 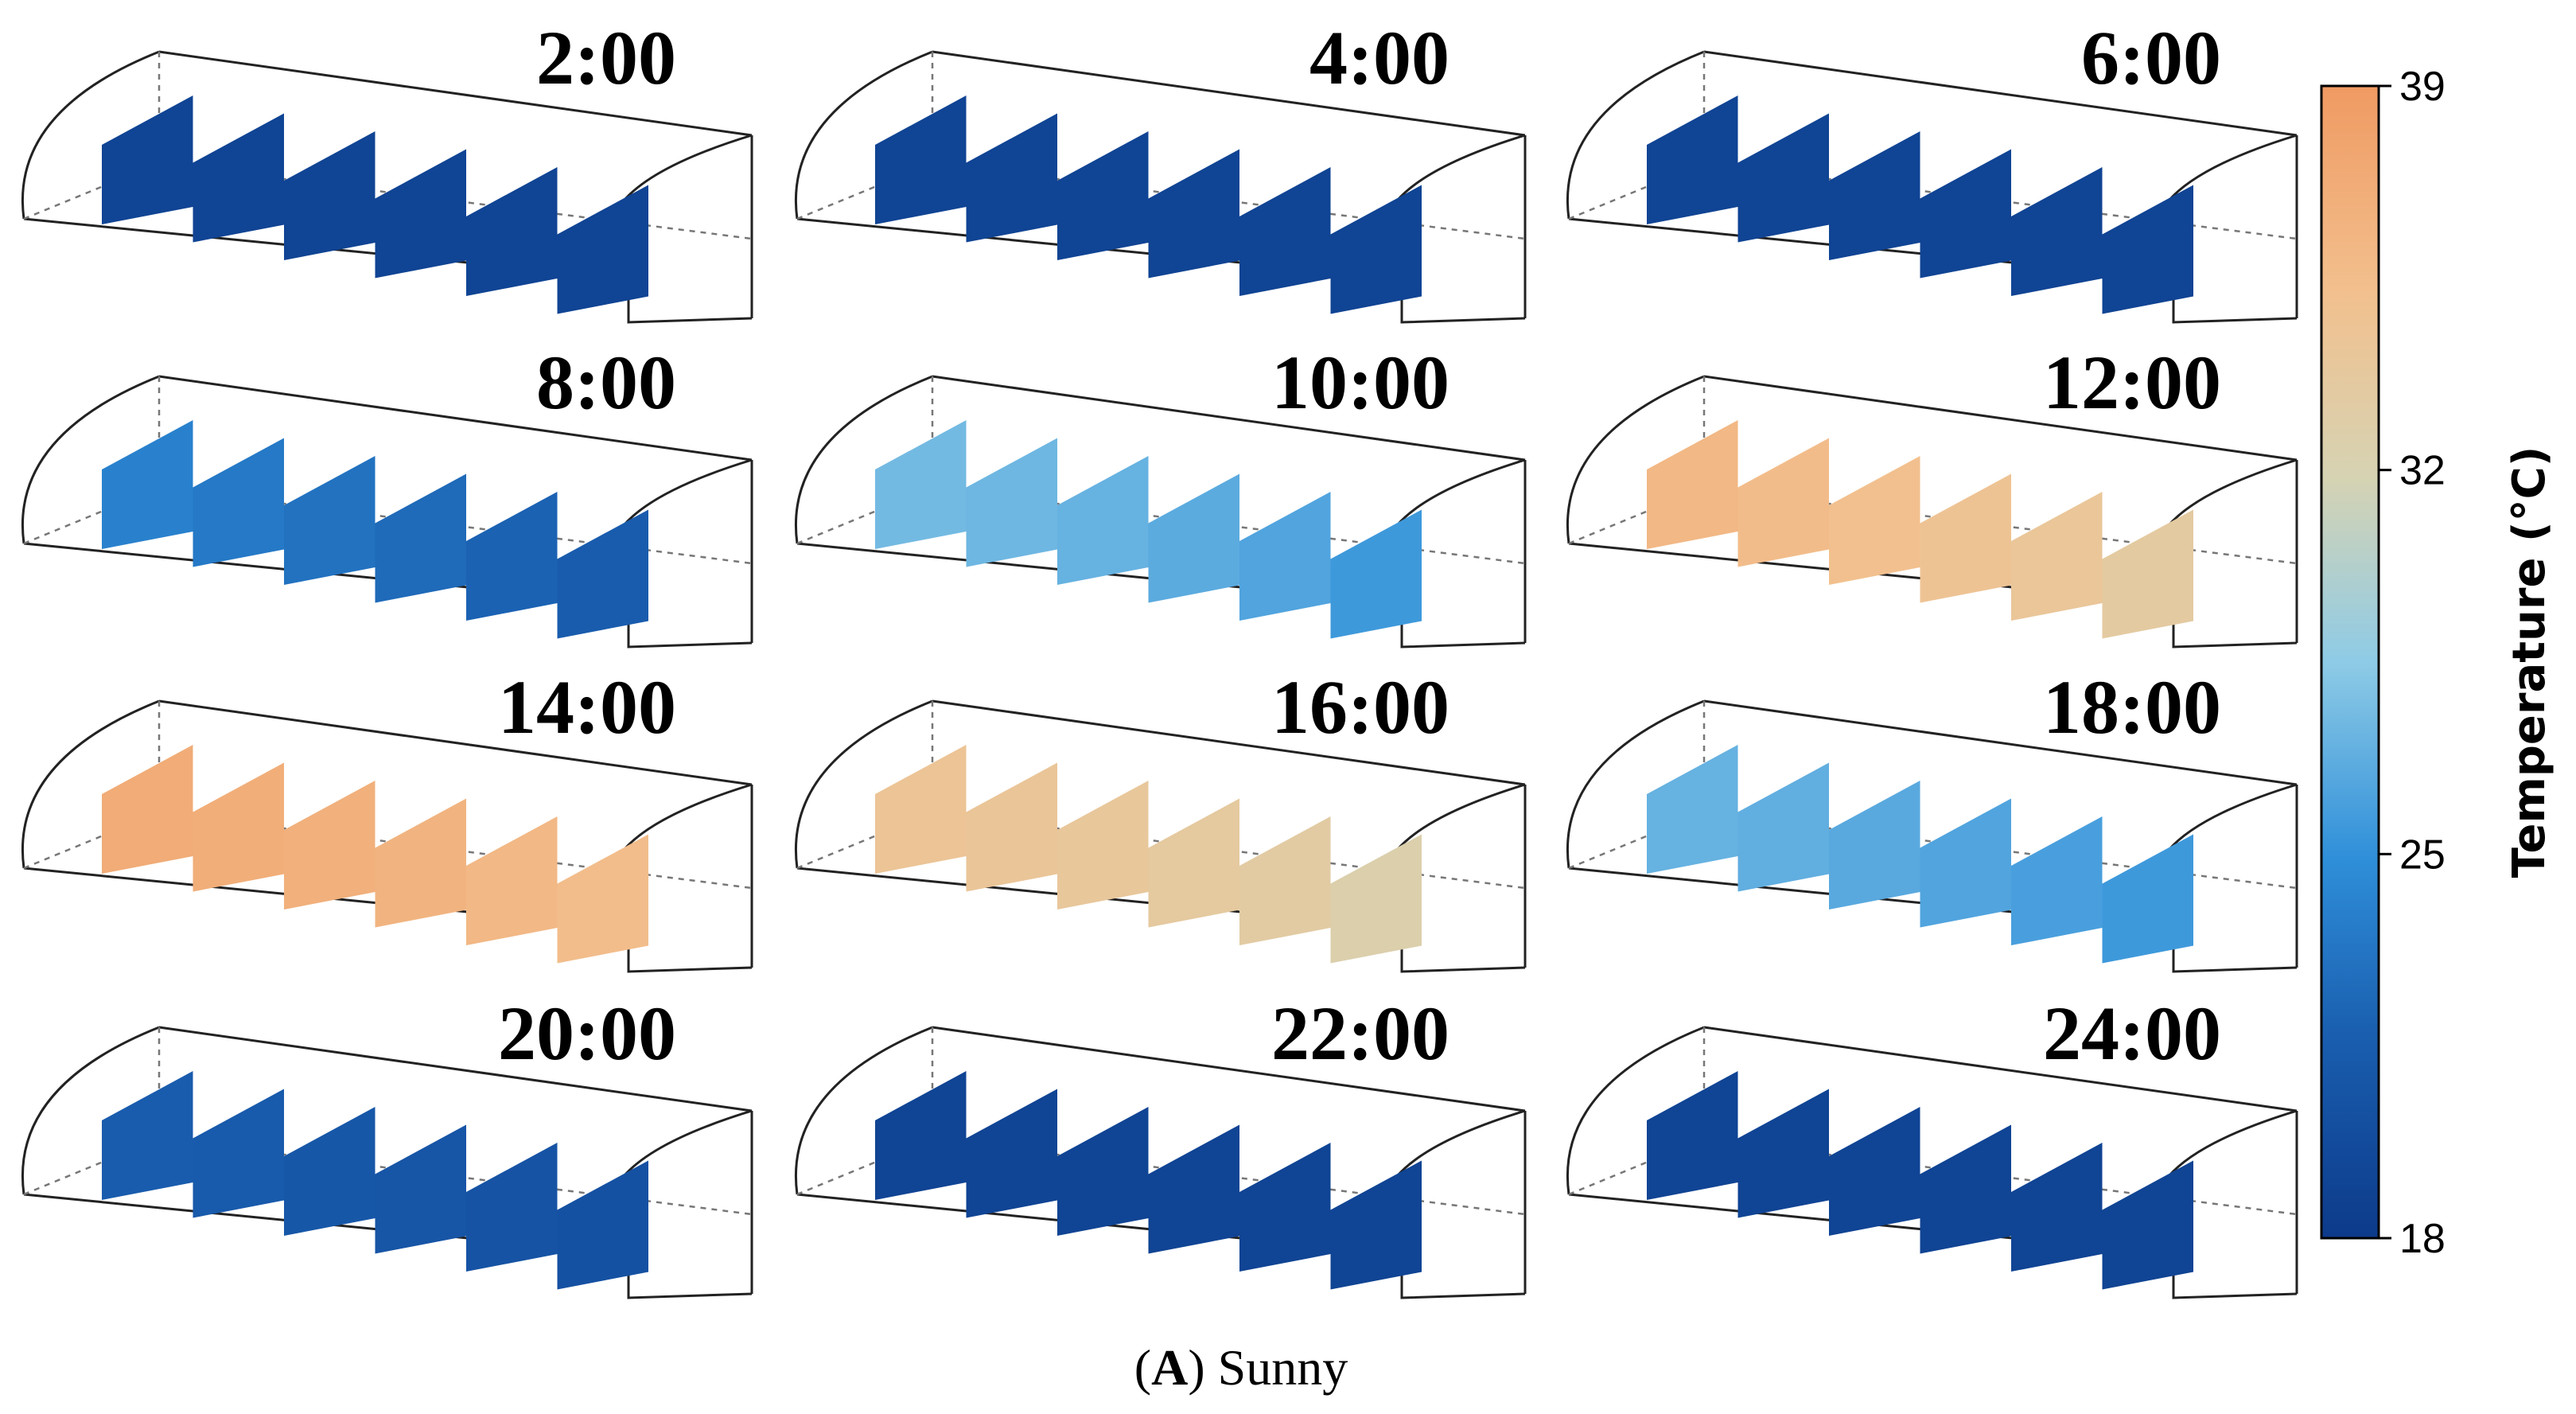 What do you see at coordinates (2132, 1033) in the screenshot?
I see `panel-time-label: 24:00` at bounding box center [2132, 1033].